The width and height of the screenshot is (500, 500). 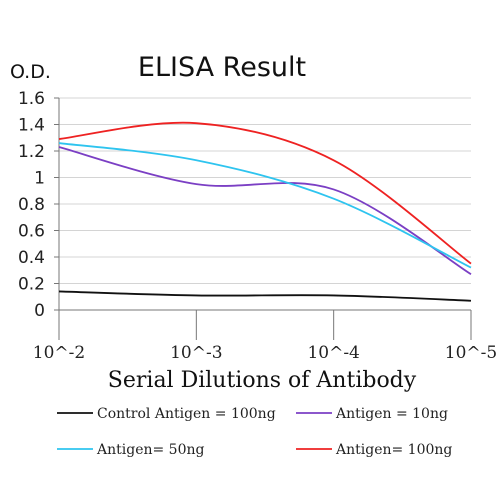 What do you see at coordinates (39, 311) in the screenshot?
I see `y-tick-label: 0` at bounding box center [39, 311].